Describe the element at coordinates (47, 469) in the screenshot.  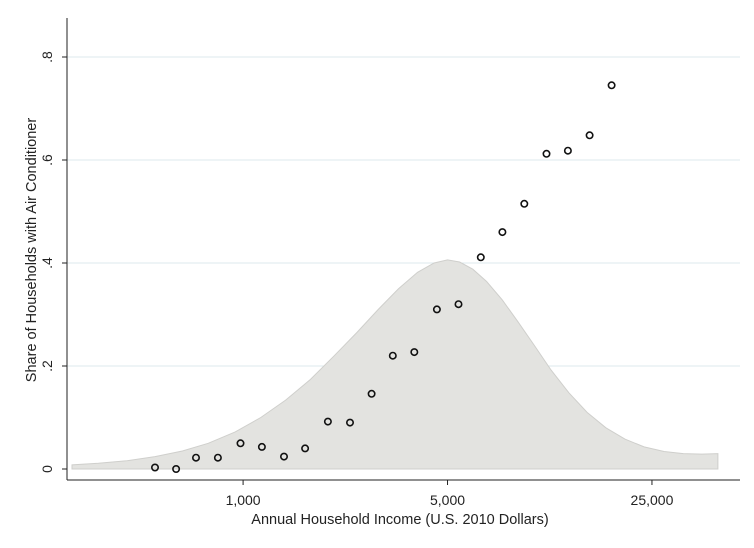
I see `y-tick-label: 0` at that location.